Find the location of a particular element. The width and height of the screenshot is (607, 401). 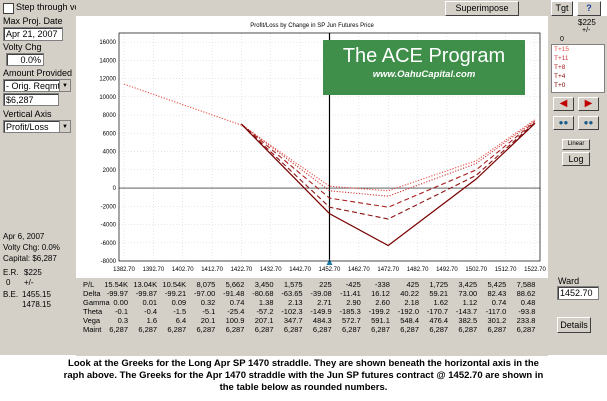

arrow-left-button: ◀ is located at coordinates (563, 104).